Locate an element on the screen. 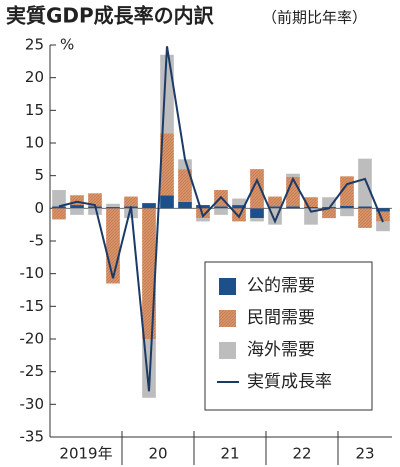 This screenshot has height=467, width=400. y-tick-label: -5 is located at coordinates (36, 241).